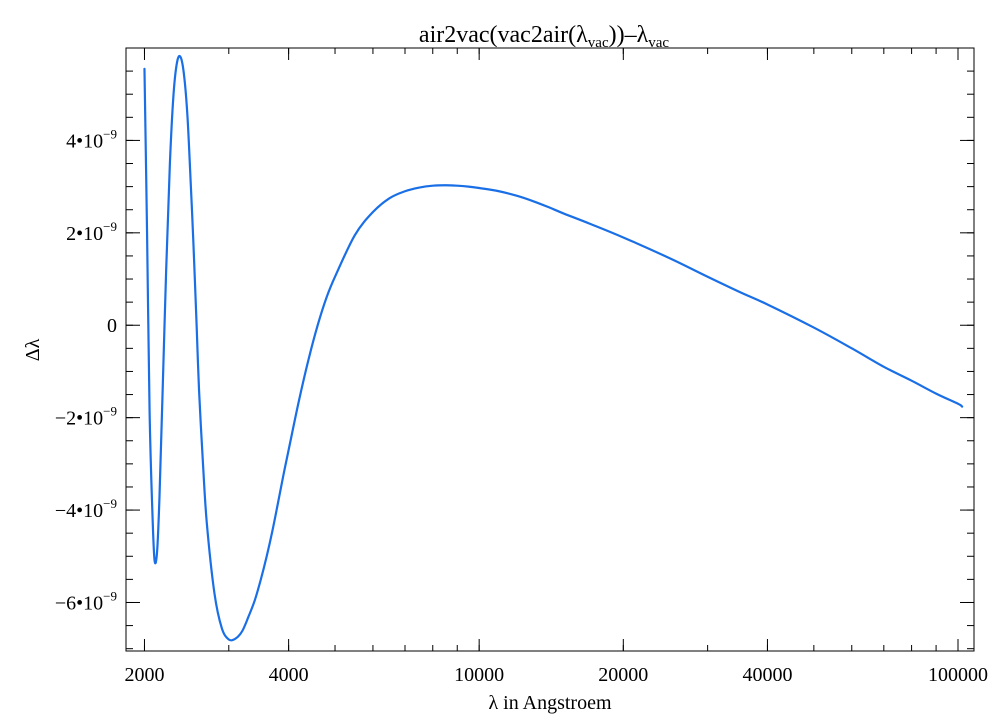 The width and height of the screenshot is (993, 717). I want to click on title-part: ))–λ, so click(629, 35).